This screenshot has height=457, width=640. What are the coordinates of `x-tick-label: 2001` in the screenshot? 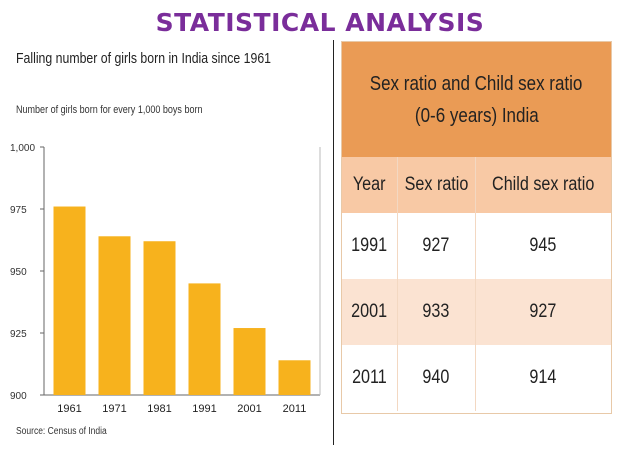 It's located at (249, 409).